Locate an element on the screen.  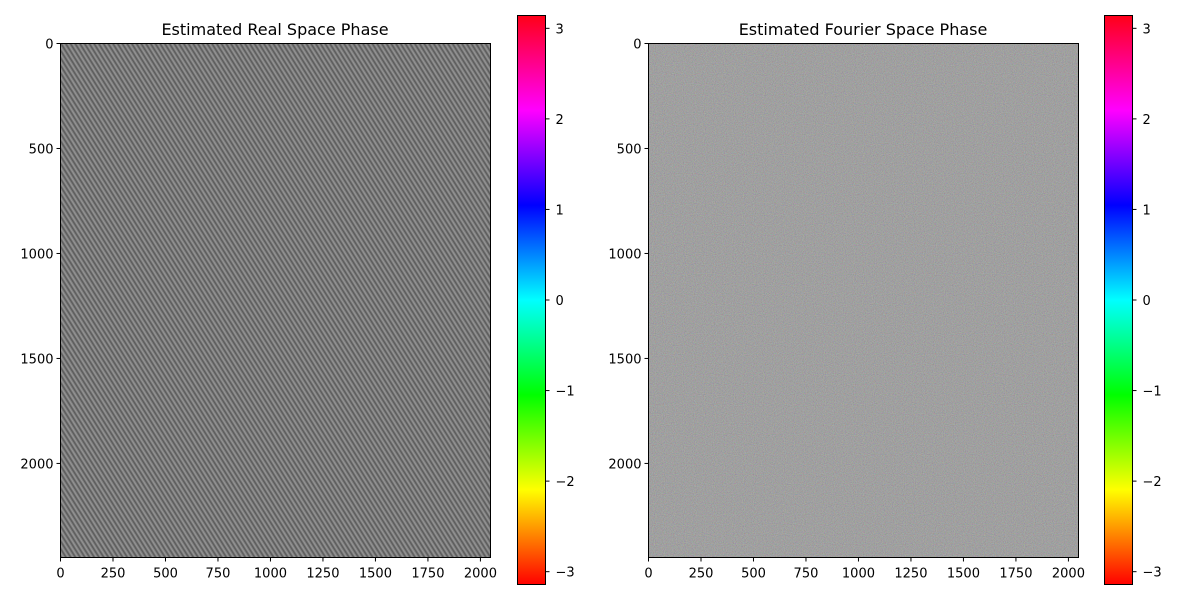
colorbar-fourier-space: 3 2 1 0 −1 −2 −3 is located at coordinates (1133, 300).